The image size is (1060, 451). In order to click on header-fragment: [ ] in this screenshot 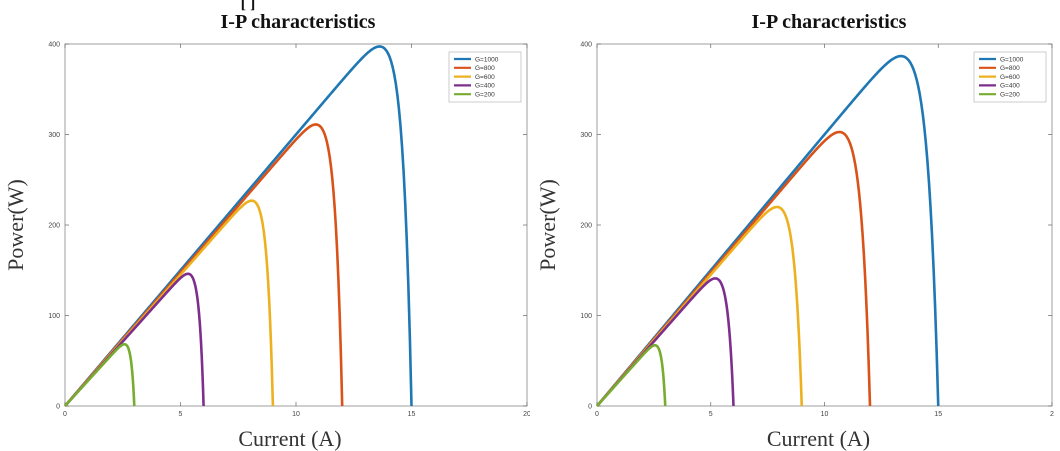, I will do `click(248, 6)`.